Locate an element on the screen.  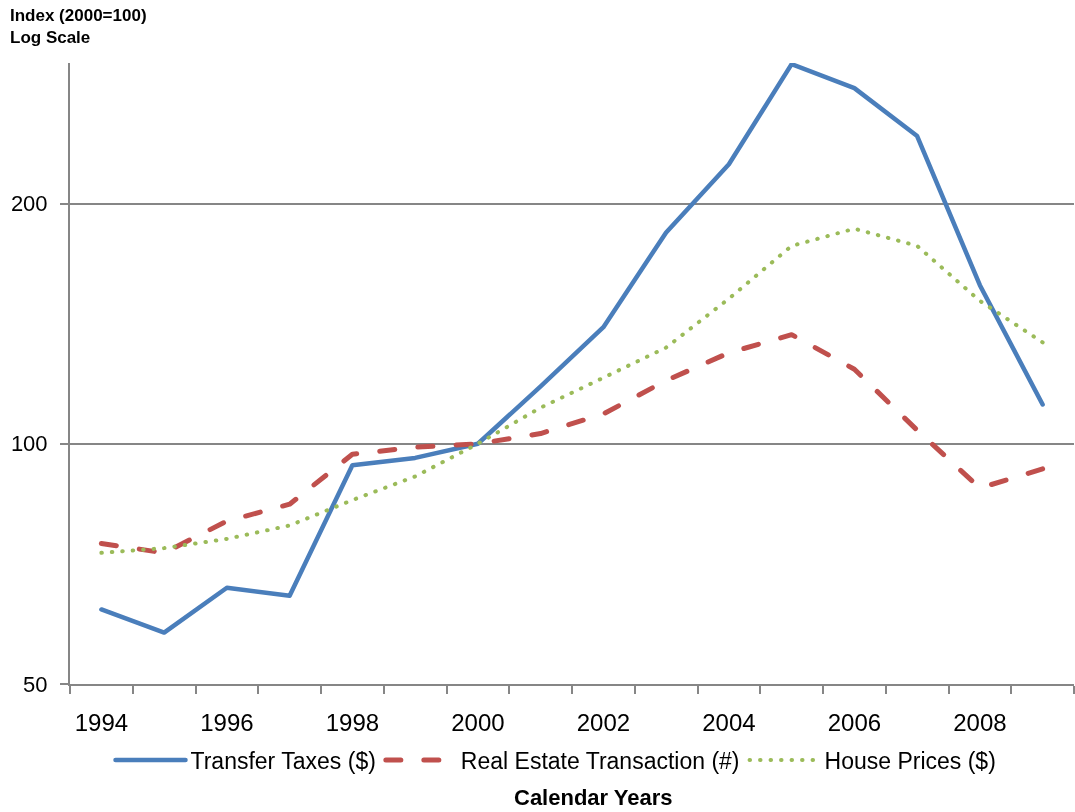
x-tick-label: 1996 is located at coordinates (227, 722).